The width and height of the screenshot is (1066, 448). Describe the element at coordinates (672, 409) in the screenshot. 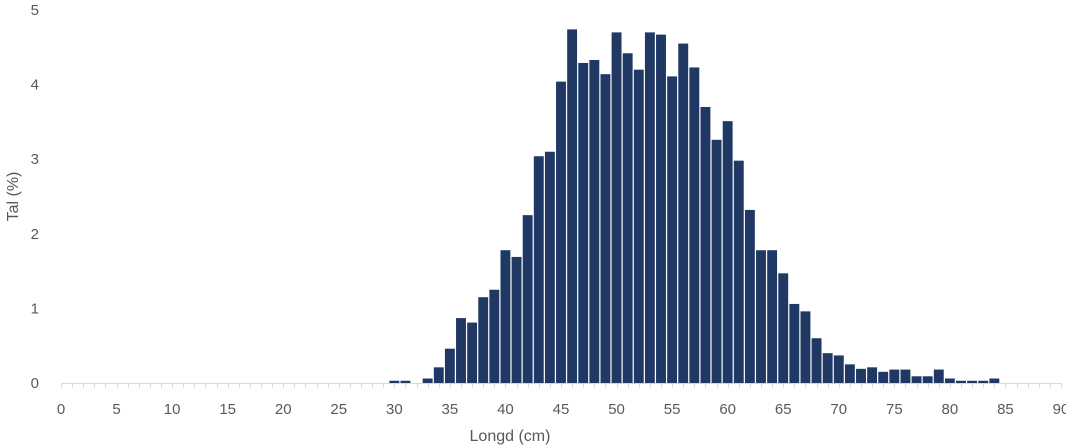

I see `x-tick-label: 55` at that location.